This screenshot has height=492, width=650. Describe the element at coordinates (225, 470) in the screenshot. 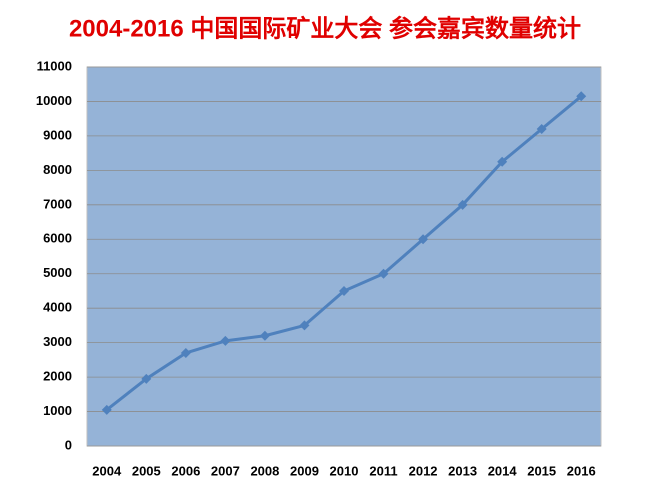

I see `x-tick-label: 2007` at that location.